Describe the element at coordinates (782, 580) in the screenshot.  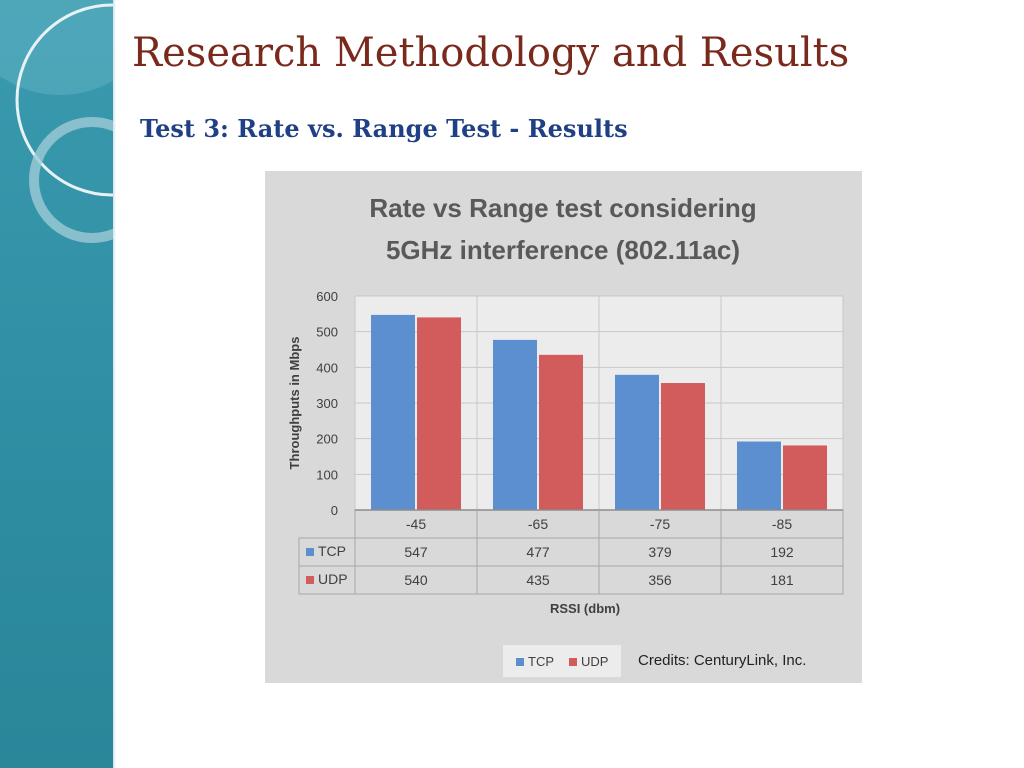
I see `data-label: 181` at that location.